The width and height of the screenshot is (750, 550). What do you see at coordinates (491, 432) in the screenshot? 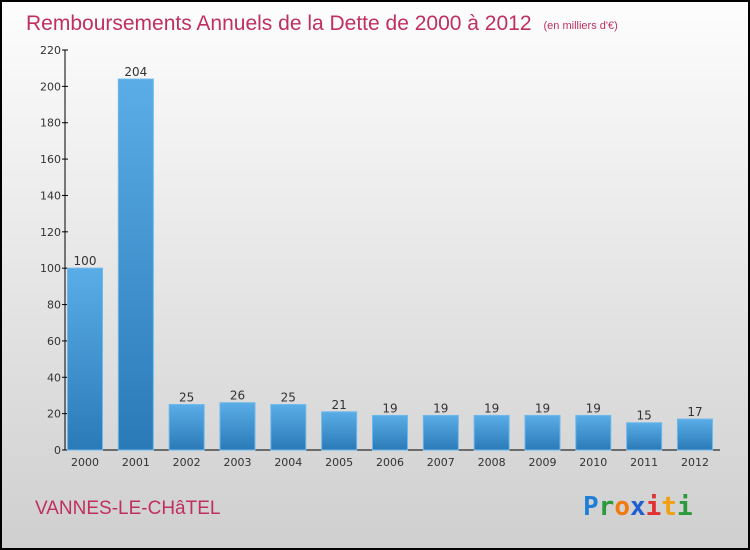
I see `bar-2008` at bounding box center [491, 432].